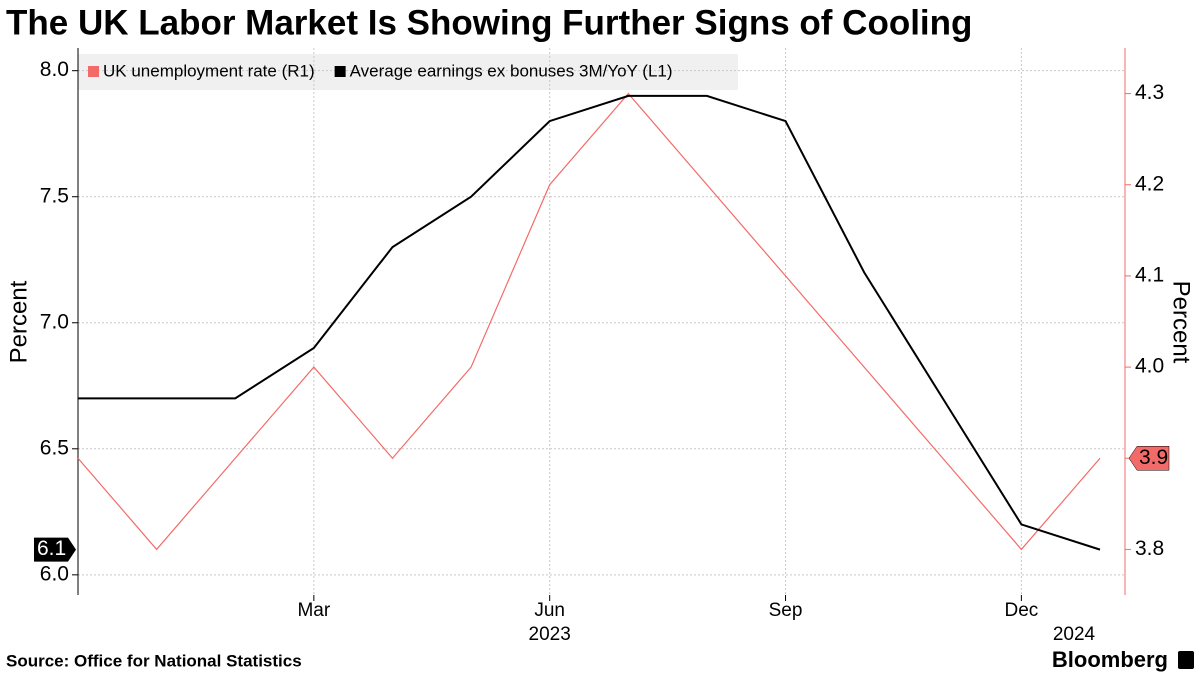 The width and height of the screenshot is (1200, 675). I want to click on y2-tick-label: 3.8, so click(1149, 548).